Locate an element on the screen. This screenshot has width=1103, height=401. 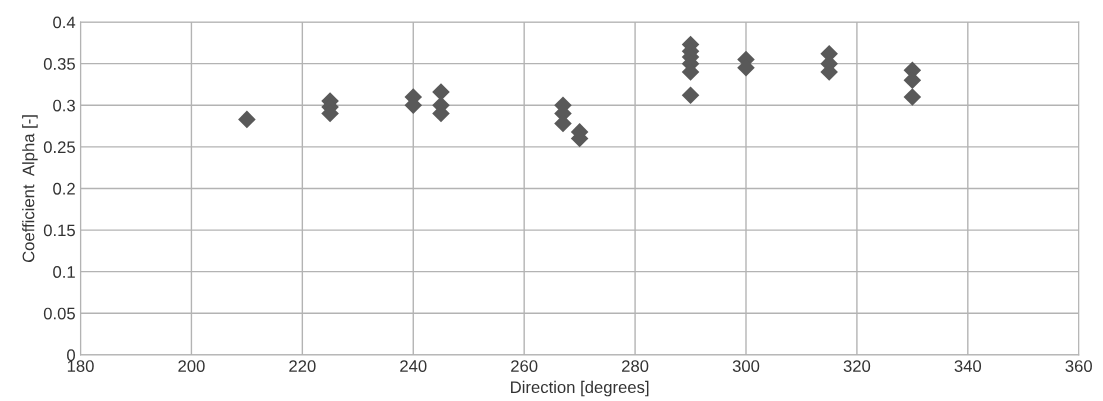
x-axis-title: Direction [degrees] is located at coordinates (580, 388).